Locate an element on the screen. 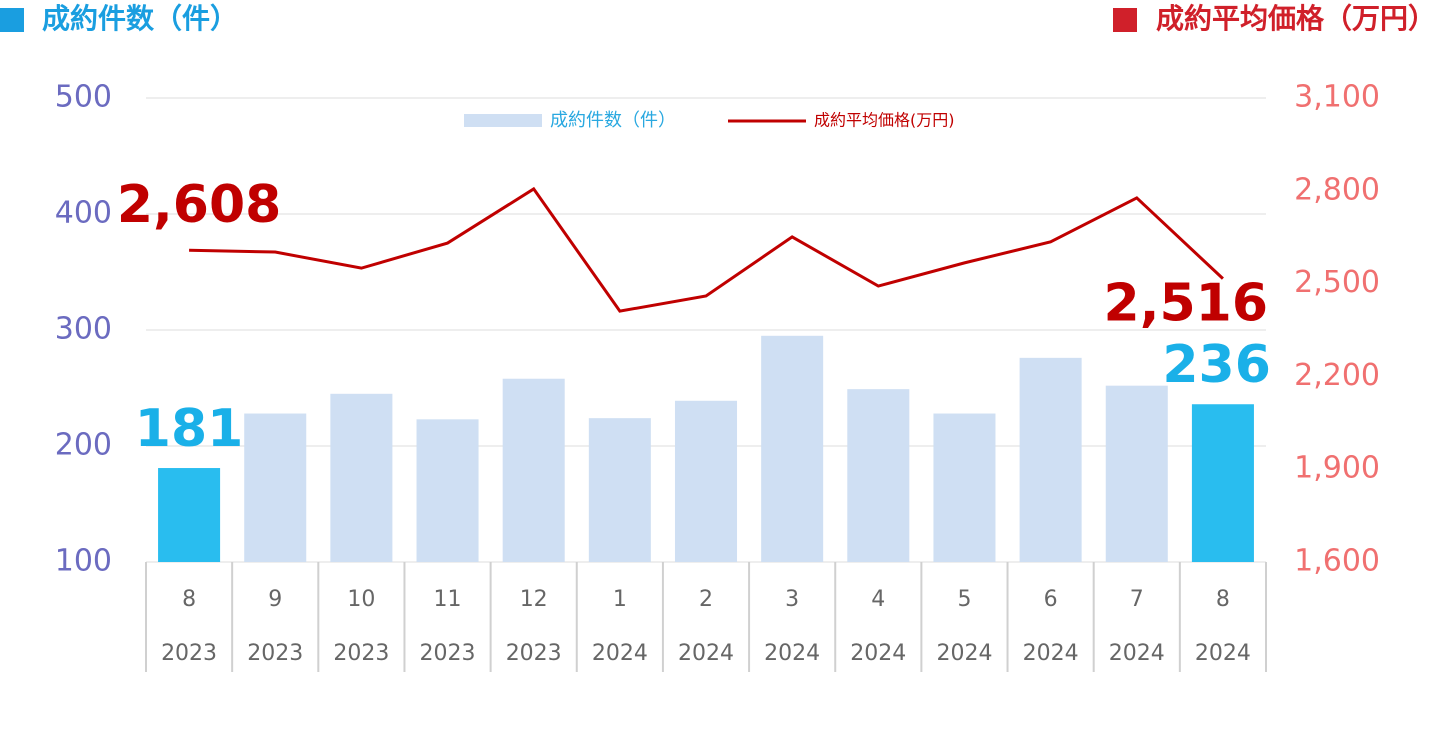  x-tick-label: 9 is located at coordinates (275, 599).